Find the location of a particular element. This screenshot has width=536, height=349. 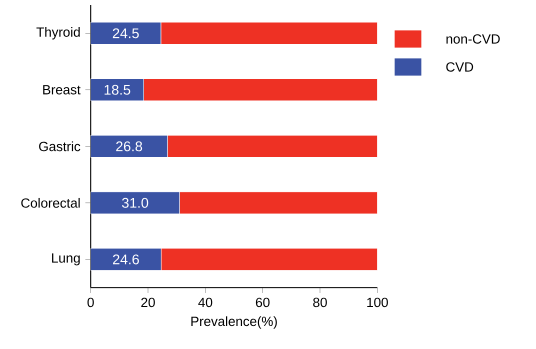

legend-label: CVD is located at coordinates (460, 67).